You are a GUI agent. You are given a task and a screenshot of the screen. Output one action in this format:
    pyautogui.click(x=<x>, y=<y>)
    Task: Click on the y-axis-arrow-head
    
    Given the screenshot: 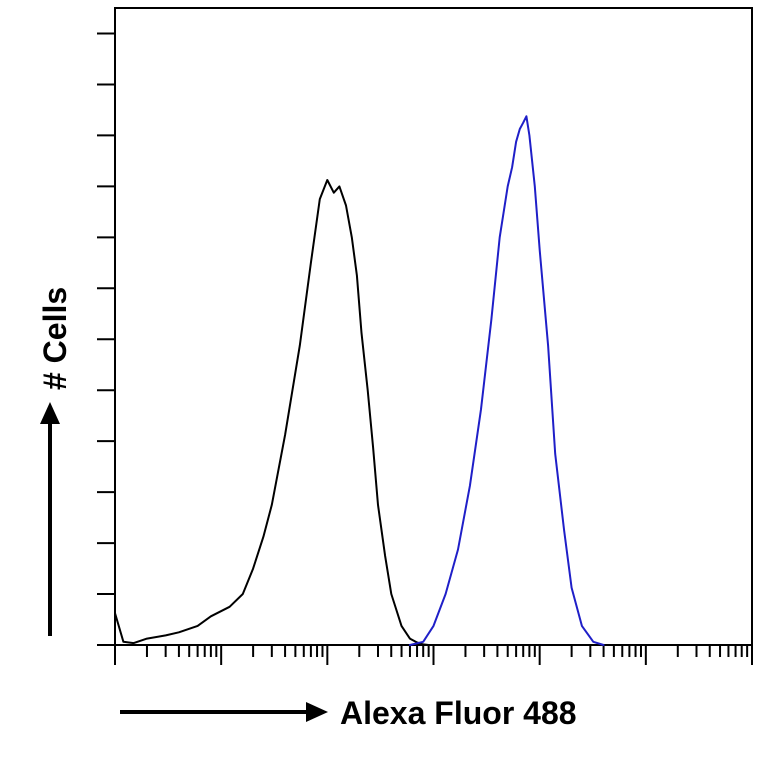 What is the action you would take?
    pyautogui.click(x=50, y=413)
    